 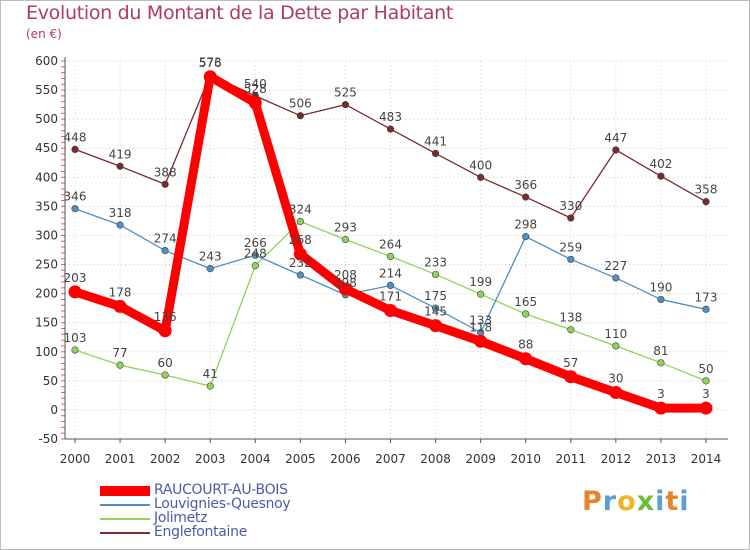 I want to click on x-tick-label: 2012, so click(x=616, y=459).